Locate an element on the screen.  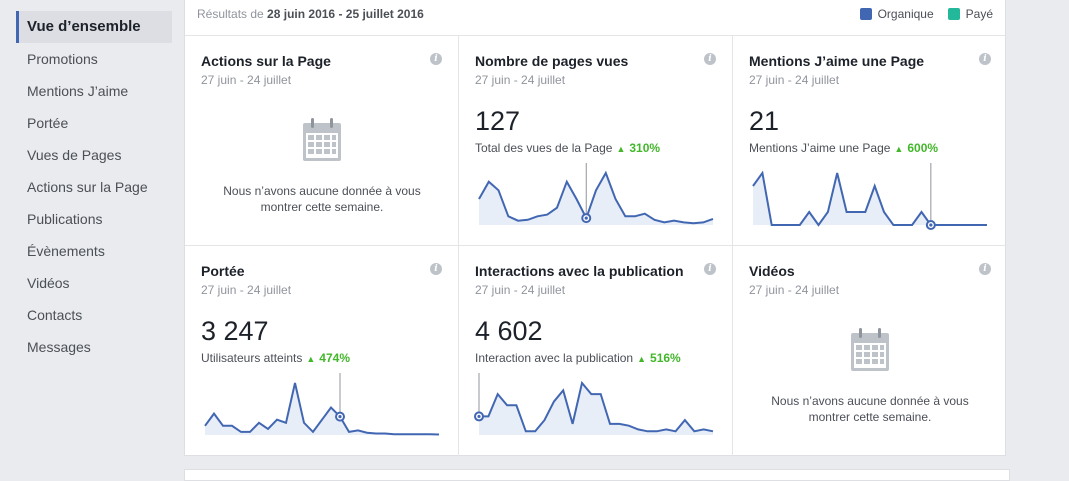
sidebar-item-vue-ensemble: Vue d’ensemble is located at coordinates (94, 27).